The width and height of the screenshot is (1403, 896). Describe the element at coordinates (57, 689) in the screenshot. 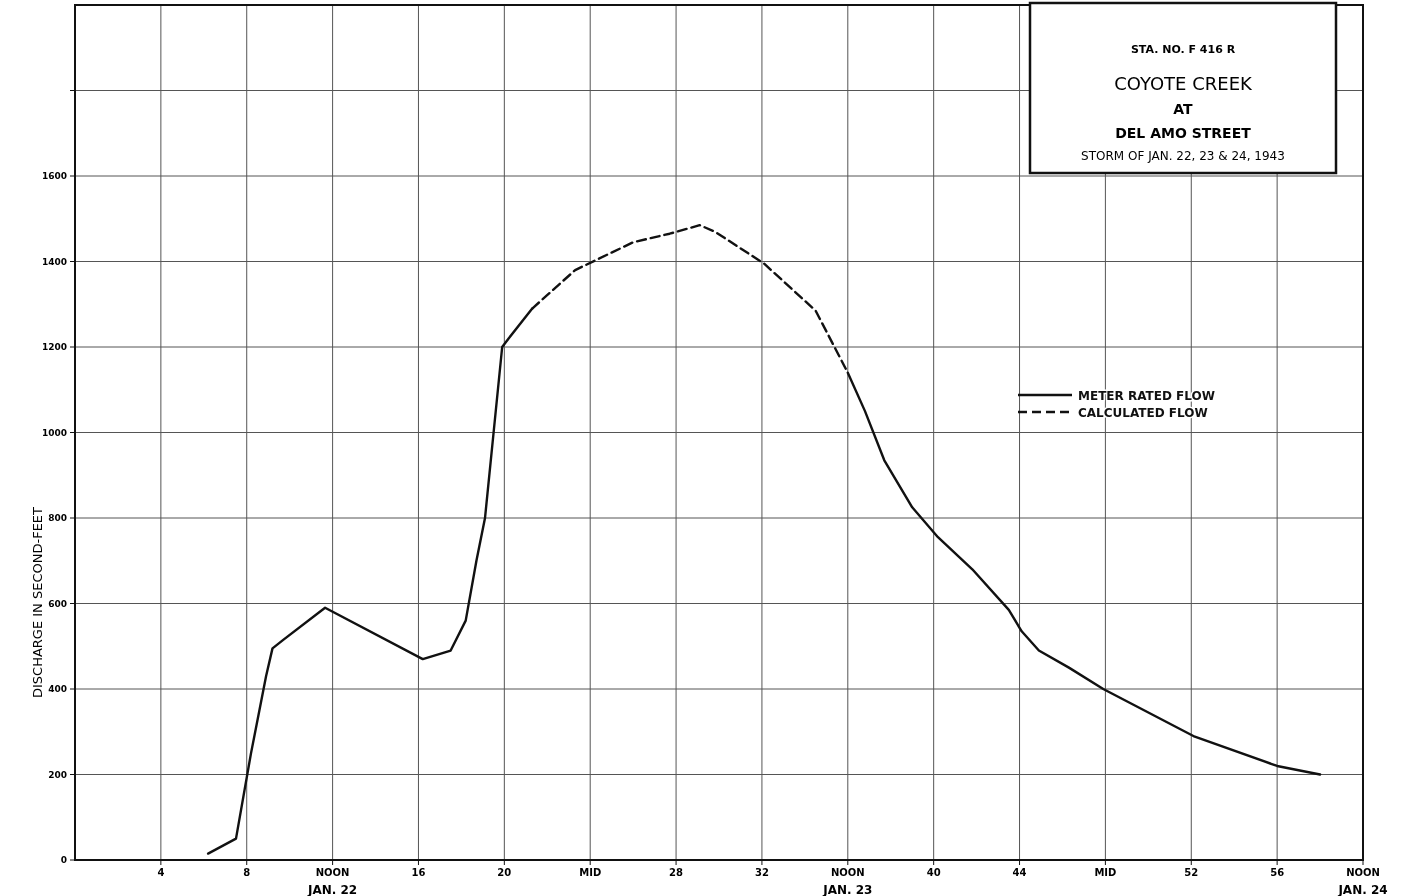

I see `y-tick-label: 400` at that location.